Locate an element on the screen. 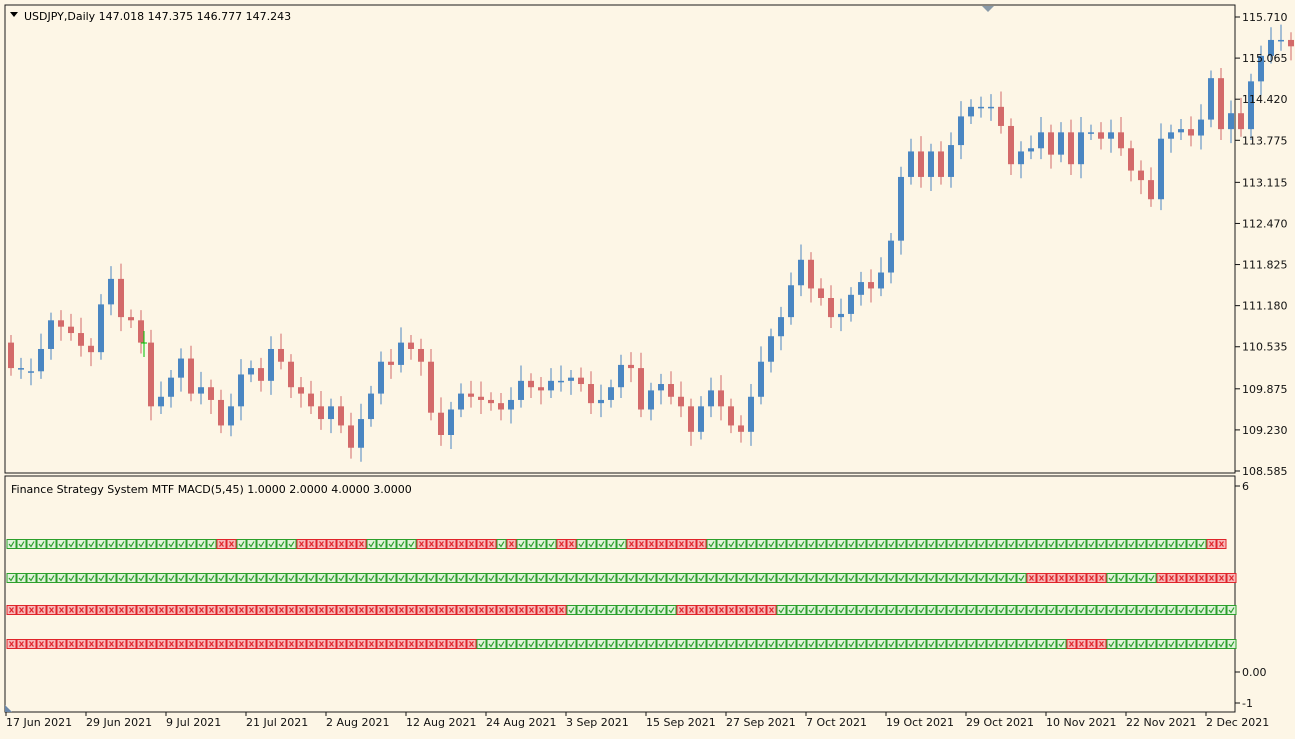  date-tick-label: 27 Sep 2021 is located at coordinates (761, 722).